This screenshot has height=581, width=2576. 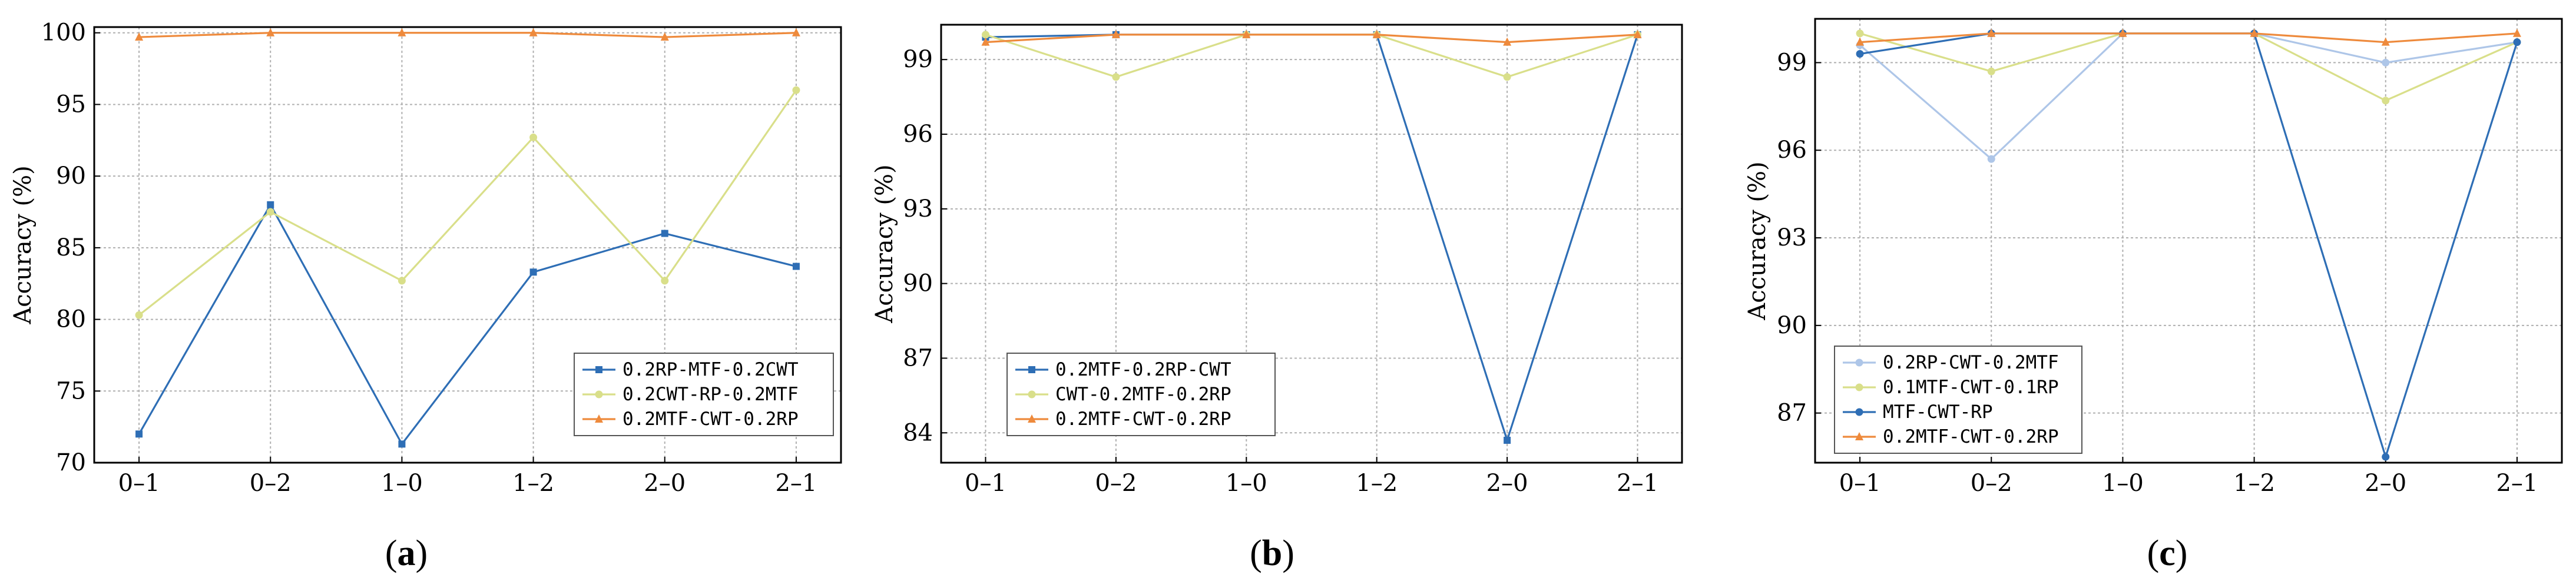 I want to click on y-tick-label: 75, so click(x=71, y=390).